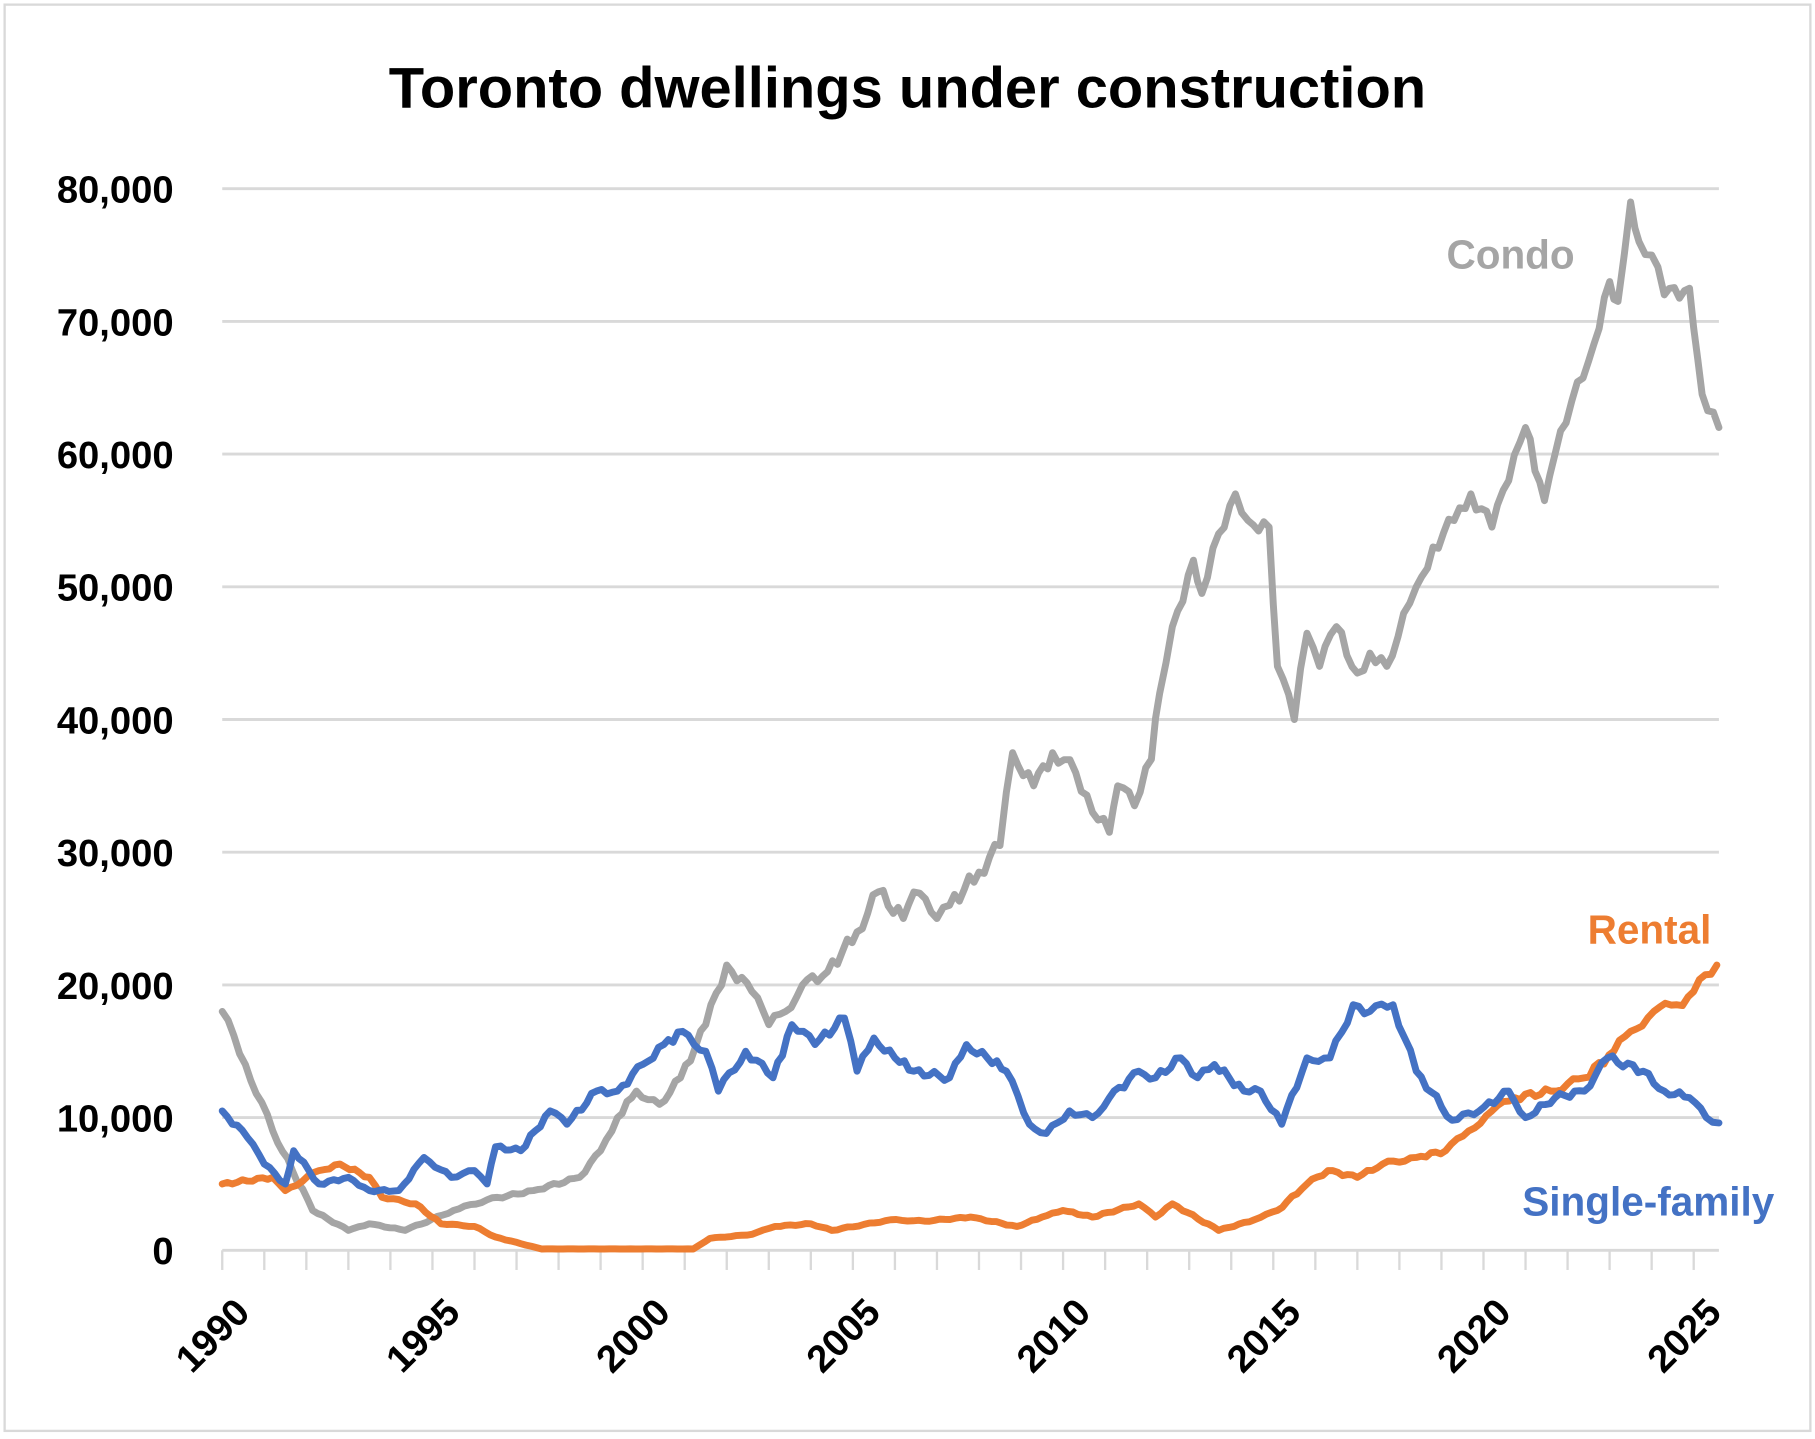 This screenshot has height=1439, width=1815. I want to click on y-tick-label: 10,000, so click(115, 1118).